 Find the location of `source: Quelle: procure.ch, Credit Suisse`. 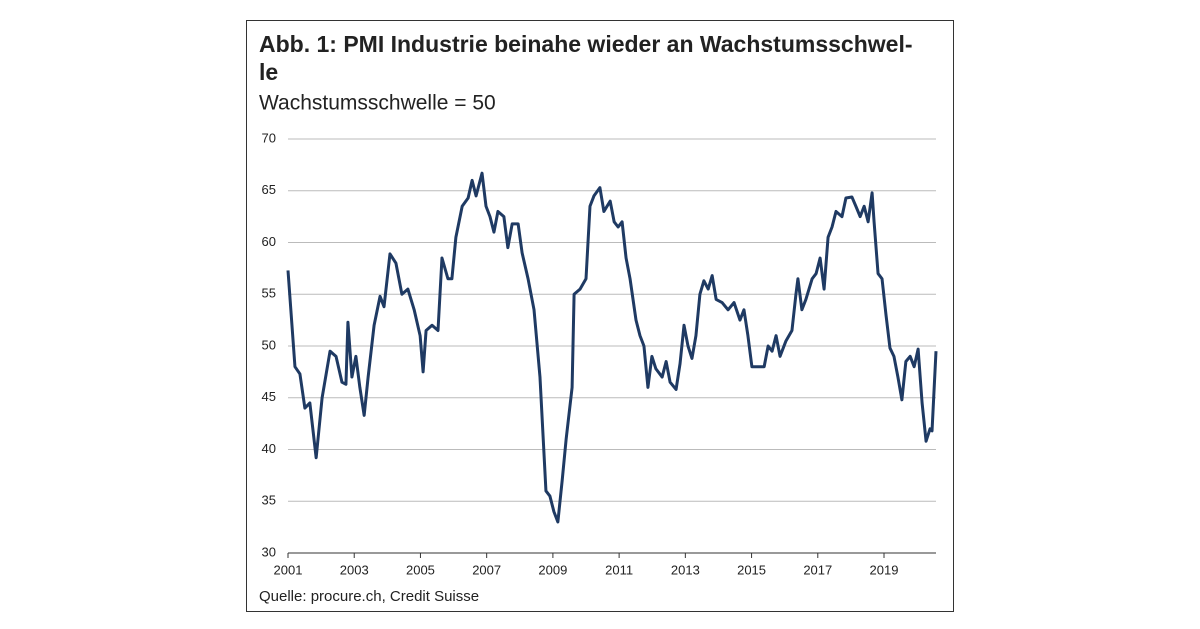

source: Quelle: procure.ch, Credit Suisse is located at coordinates (369, 596).